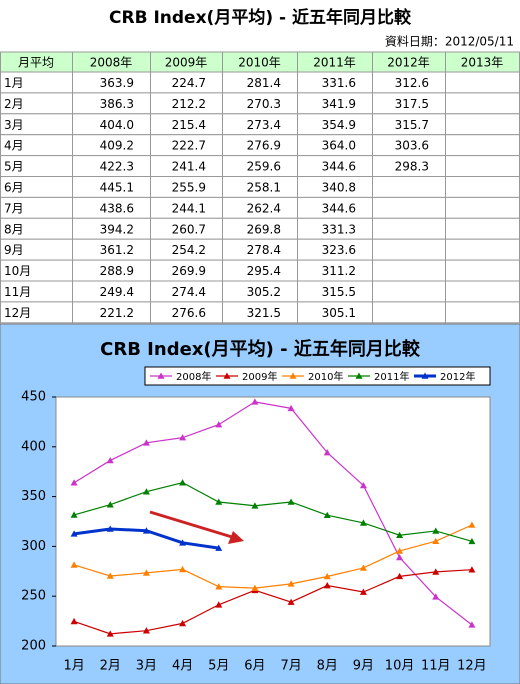  I want to click on row-label: 7月, so click(14, 208).